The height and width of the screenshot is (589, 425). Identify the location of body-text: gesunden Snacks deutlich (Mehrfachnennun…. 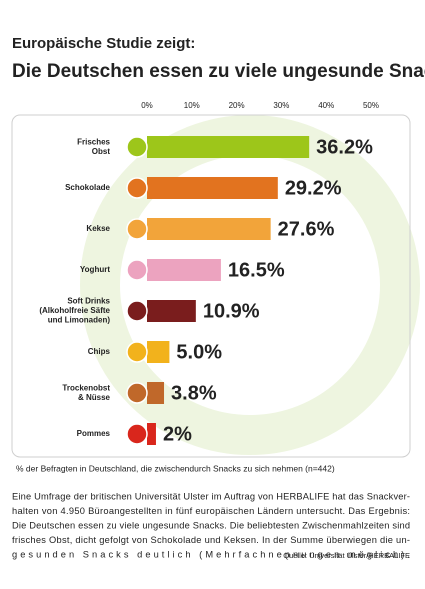
(211, 554).